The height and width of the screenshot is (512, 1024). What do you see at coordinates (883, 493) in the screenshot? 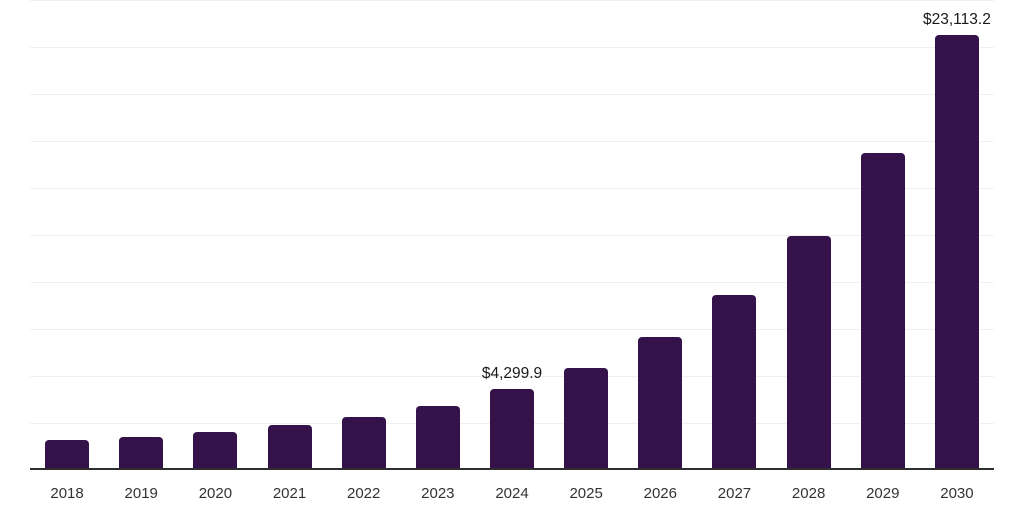
I see `x-tick-2029: 2029` at bounding box center [883, 493].